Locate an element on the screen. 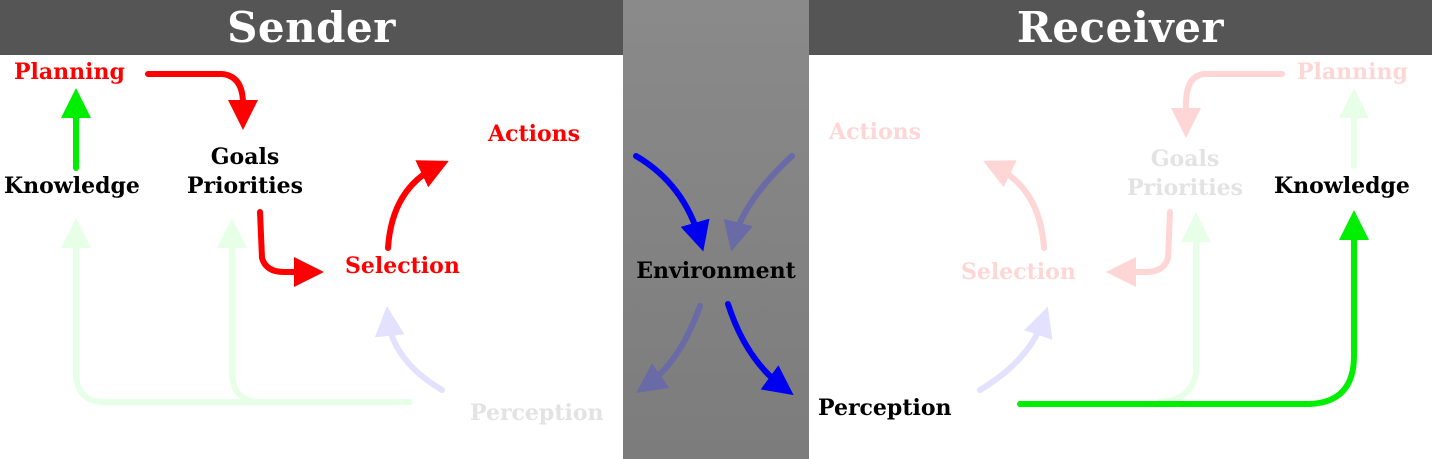 The image size is (1432, 459). receiver-perception-label: Perception is located at coordinates (885, 408).